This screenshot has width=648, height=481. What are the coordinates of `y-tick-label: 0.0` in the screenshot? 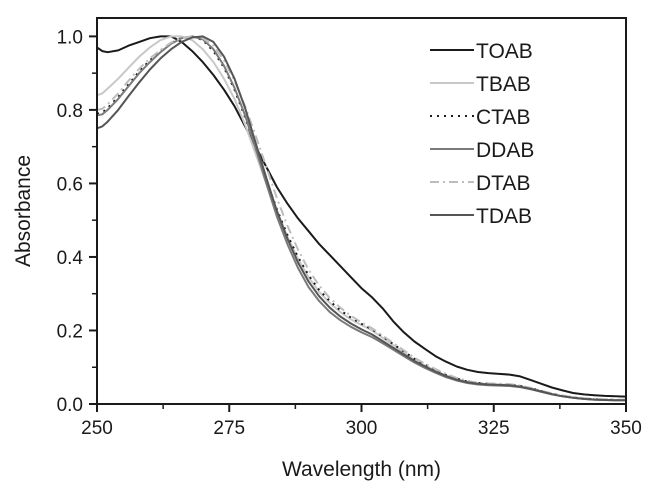 It's located at (70, 405).